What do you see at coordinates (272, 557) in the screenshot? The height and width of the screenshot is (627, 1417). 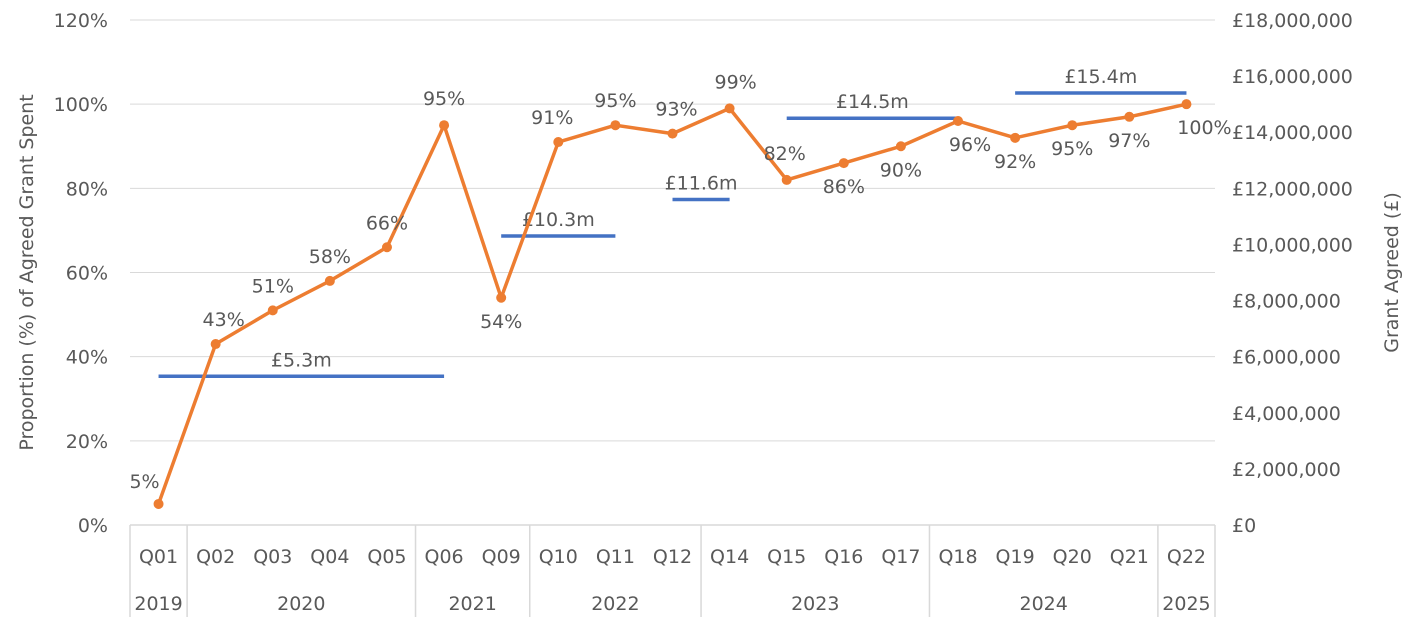 I see `x-tick-label: Q03` at bounding box center [272, 557].